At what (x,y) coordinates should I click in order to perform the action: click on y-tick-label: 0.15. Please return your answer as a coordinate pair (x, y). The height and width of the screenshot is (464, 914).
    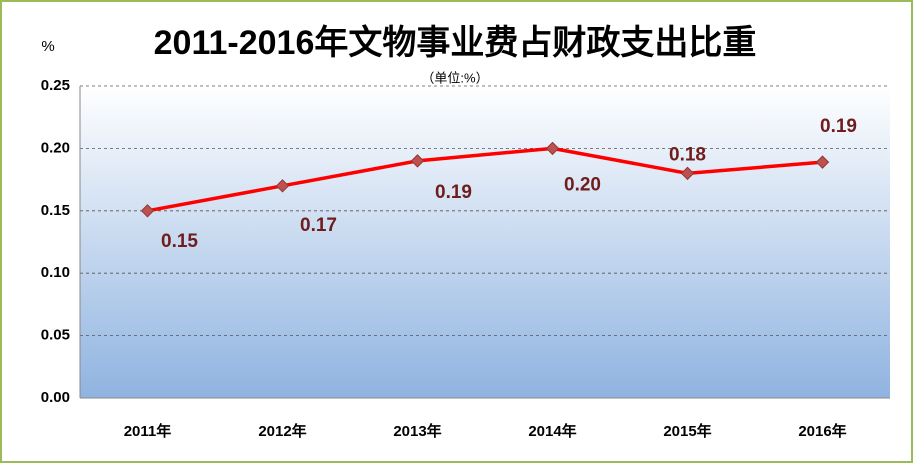
    Looking at the image, I should click on (55, 210).